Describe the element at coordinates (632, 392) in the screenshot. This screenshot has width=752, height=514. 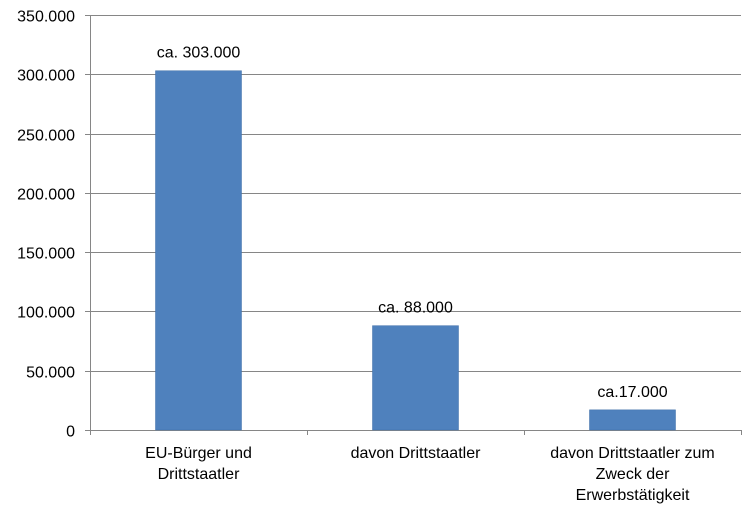
I see `data-label: ca.17.000` at that location.